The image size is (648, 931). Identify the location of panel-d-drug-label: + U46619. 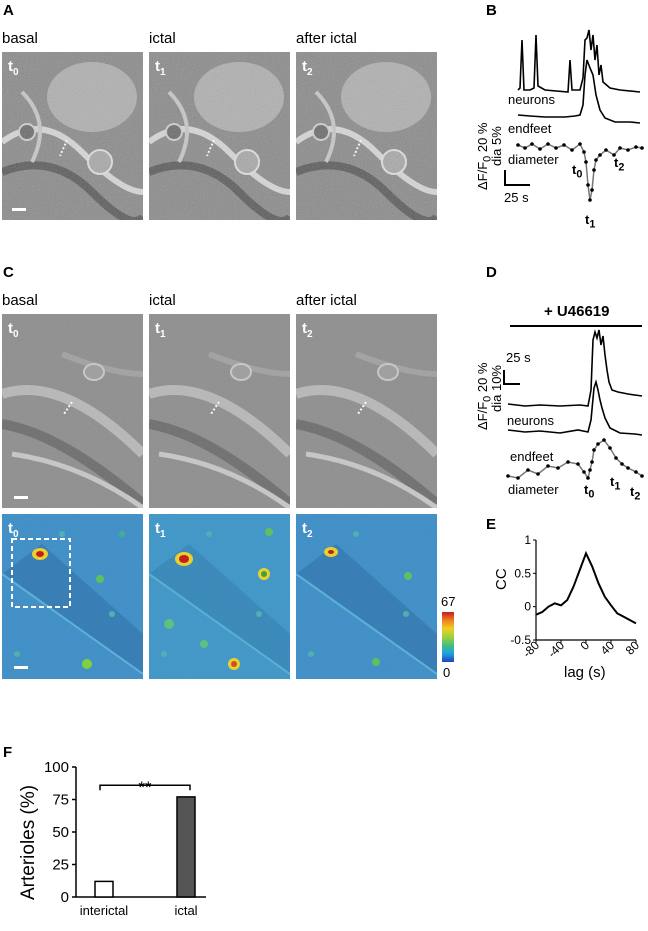
(577, 311).